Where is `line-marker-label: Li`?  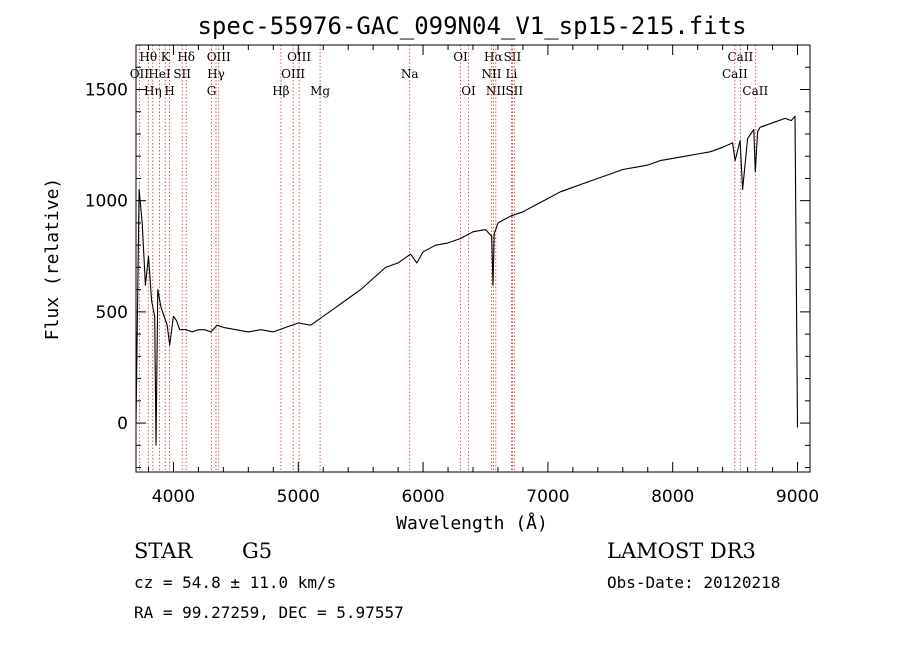 line-marker-label: Li is located at coordinates (512, 74).